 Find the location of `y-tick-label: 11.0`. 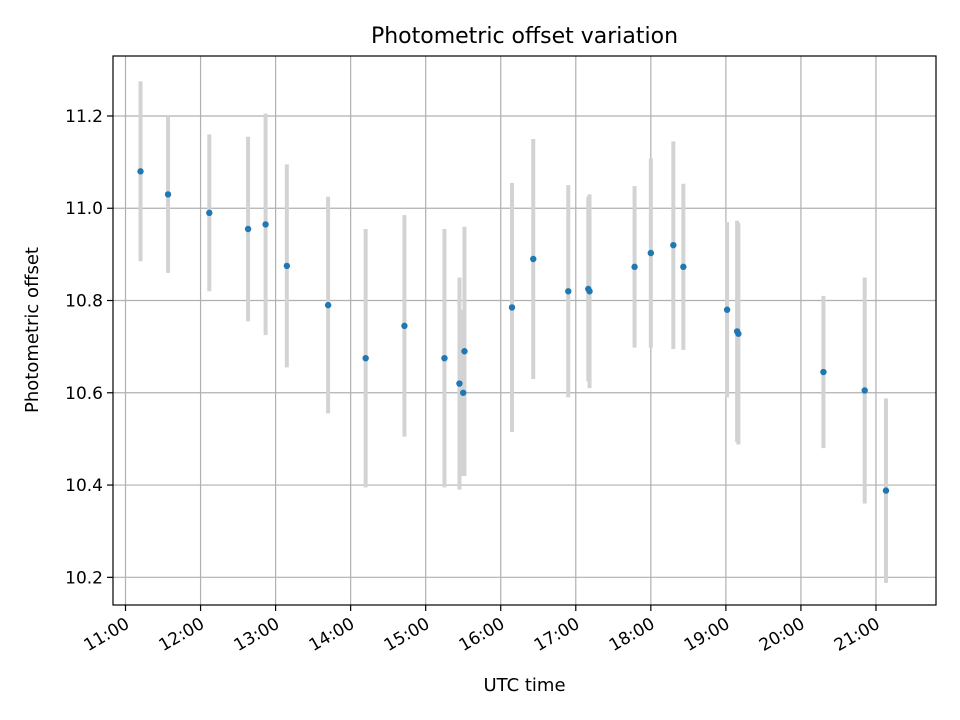

y-tick-label: 11.0 is located at coordinates (84, 209).